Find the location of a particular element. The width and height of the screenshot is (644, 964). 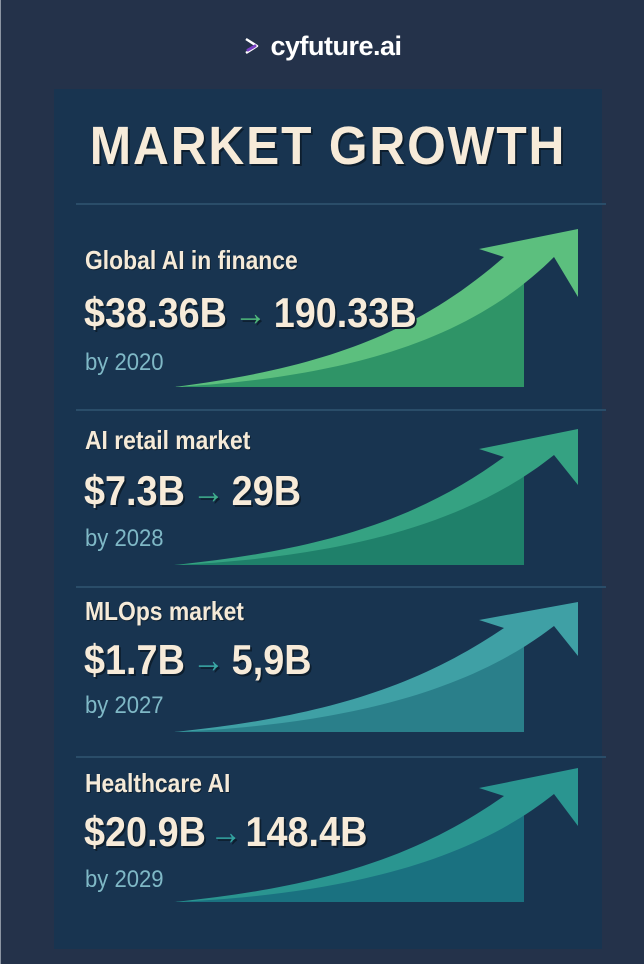

card-label: Global AI in finance is located at coordinates (191, 260).